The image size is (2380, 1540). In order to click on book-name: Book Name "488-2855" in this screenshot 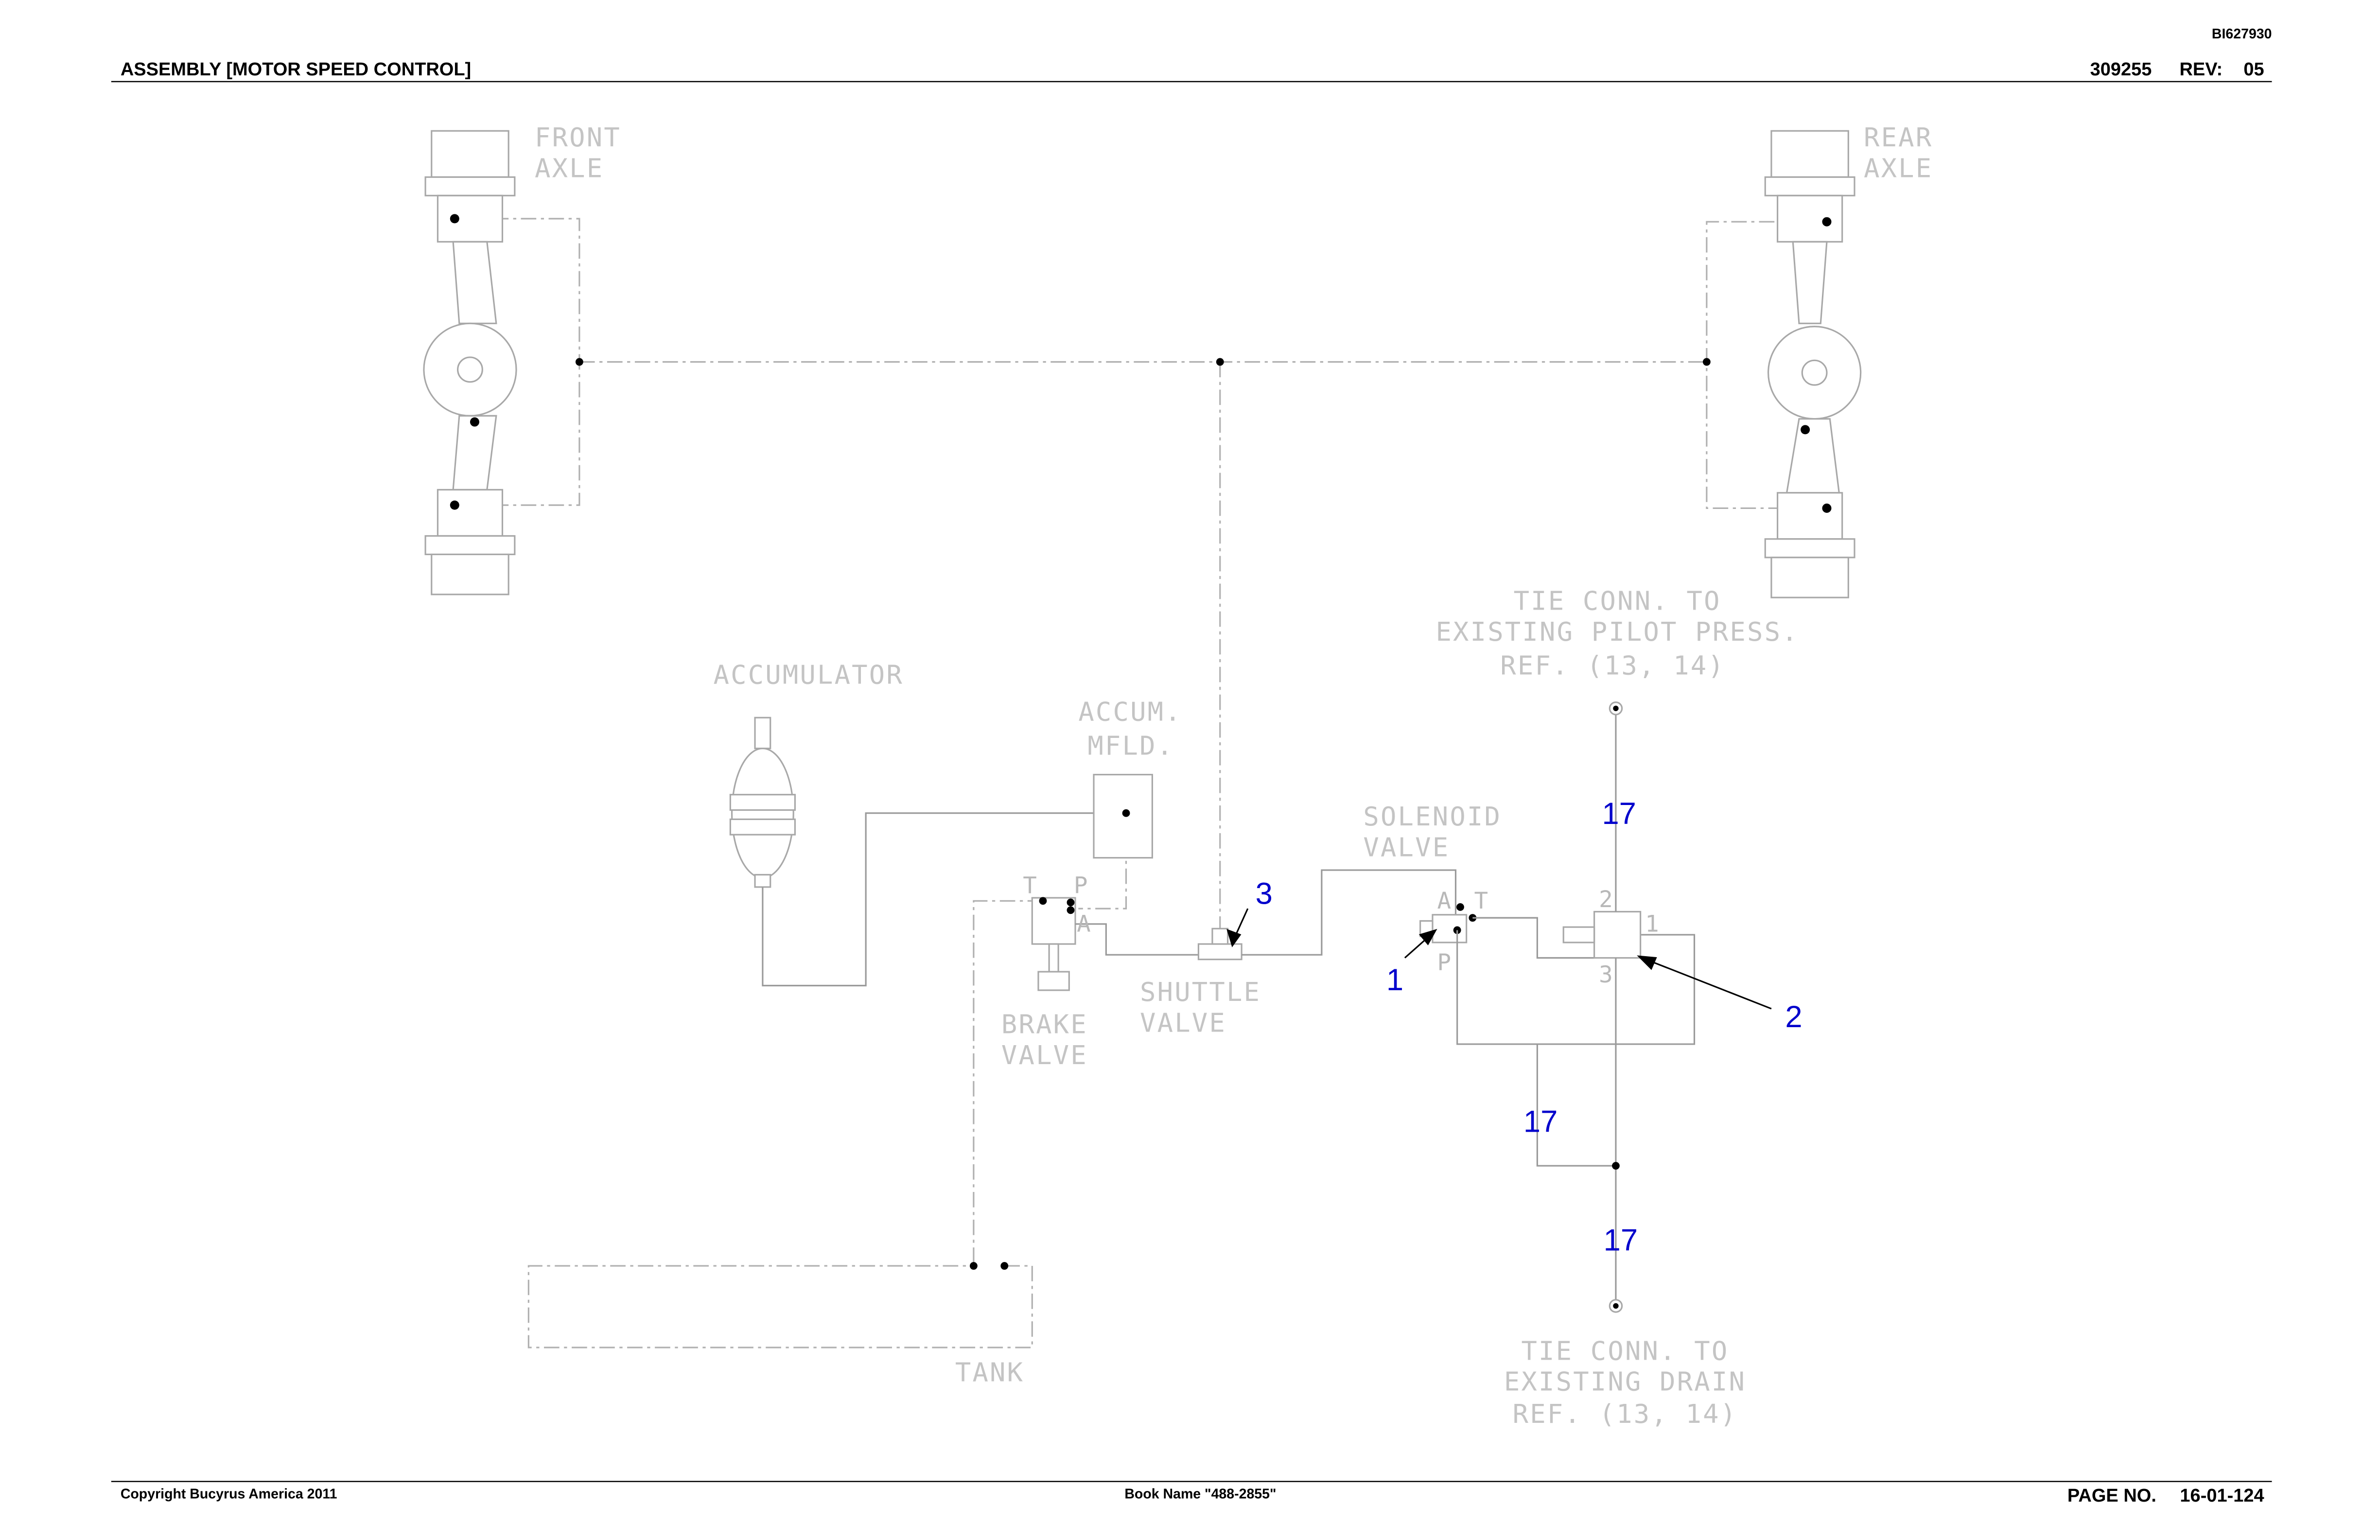, I will do `click(1200, 1494)`.